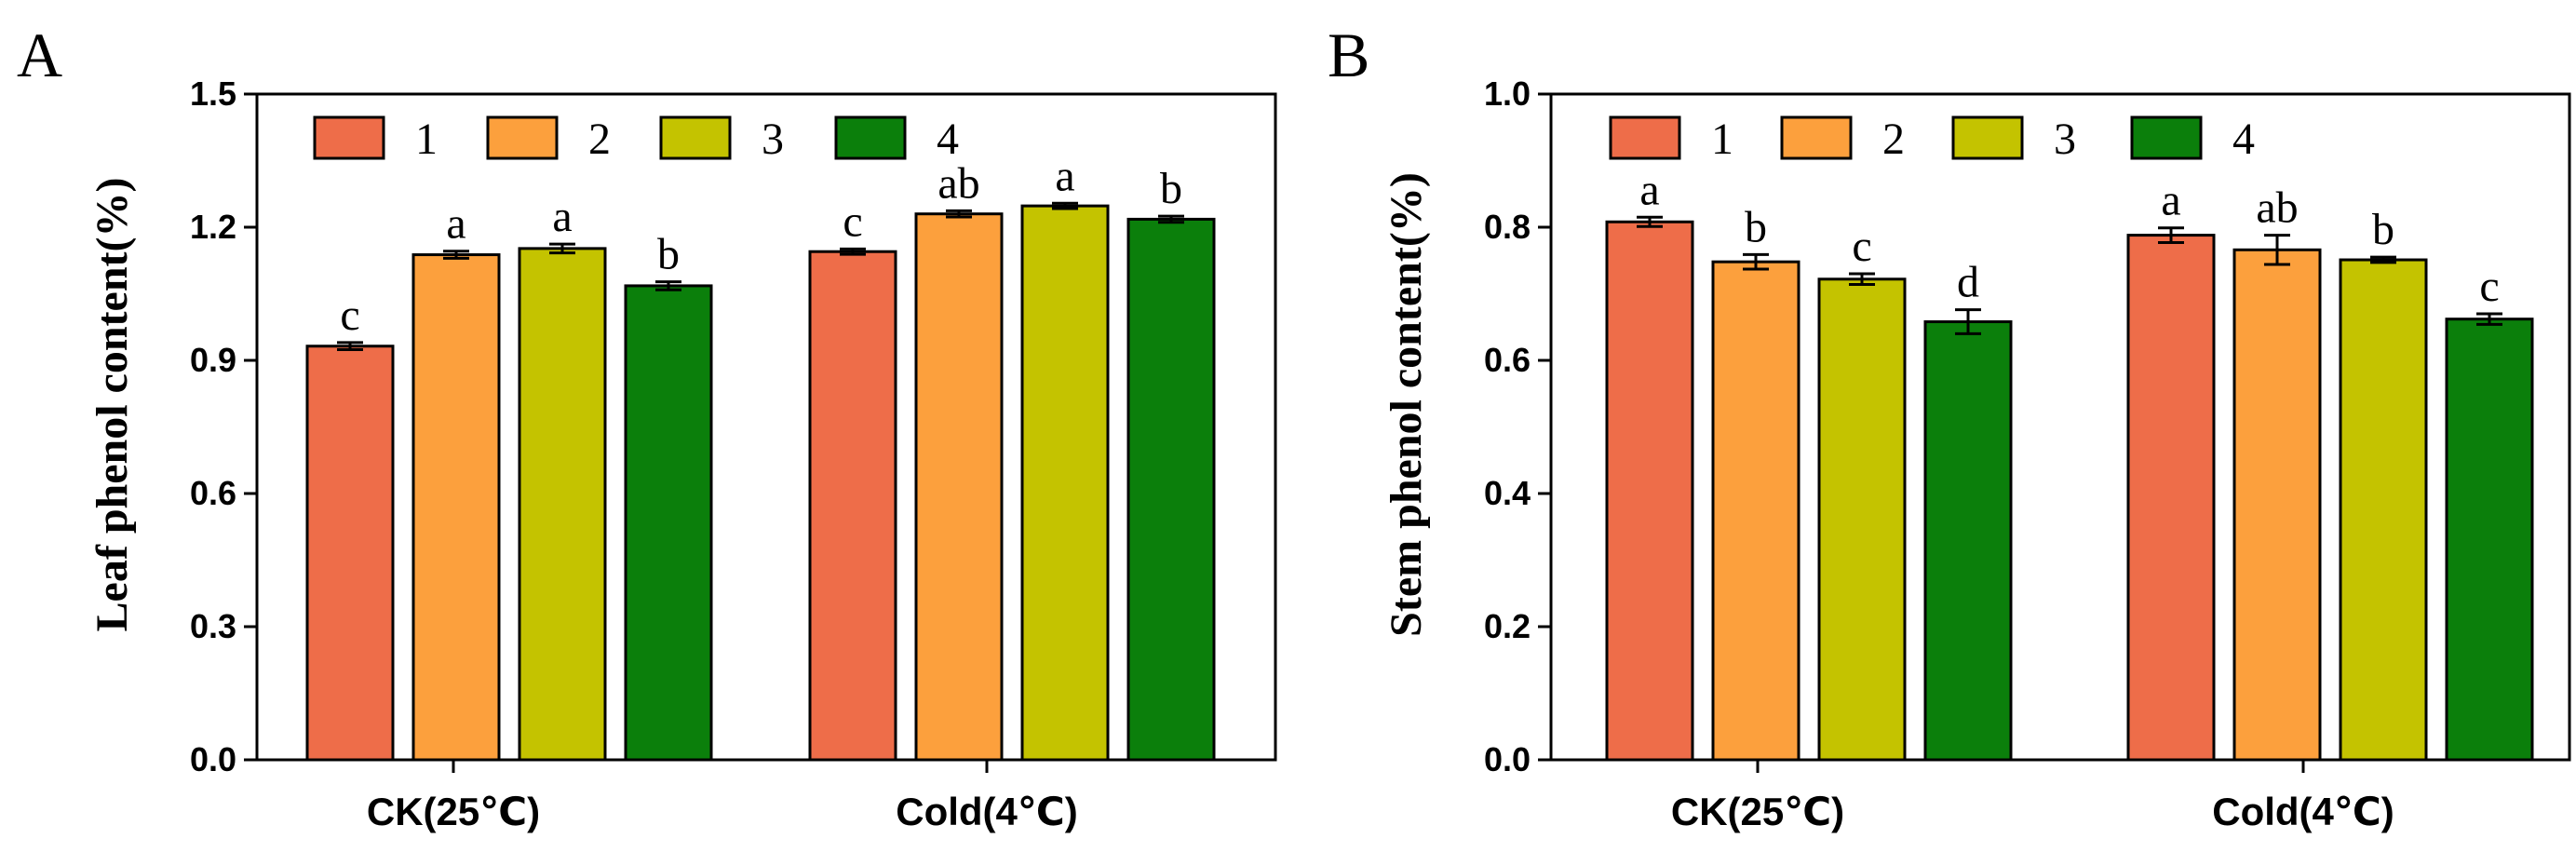  Describe the element at coordinates (39, 55) in the screenshot. I see `panel-letter: A` at that location.